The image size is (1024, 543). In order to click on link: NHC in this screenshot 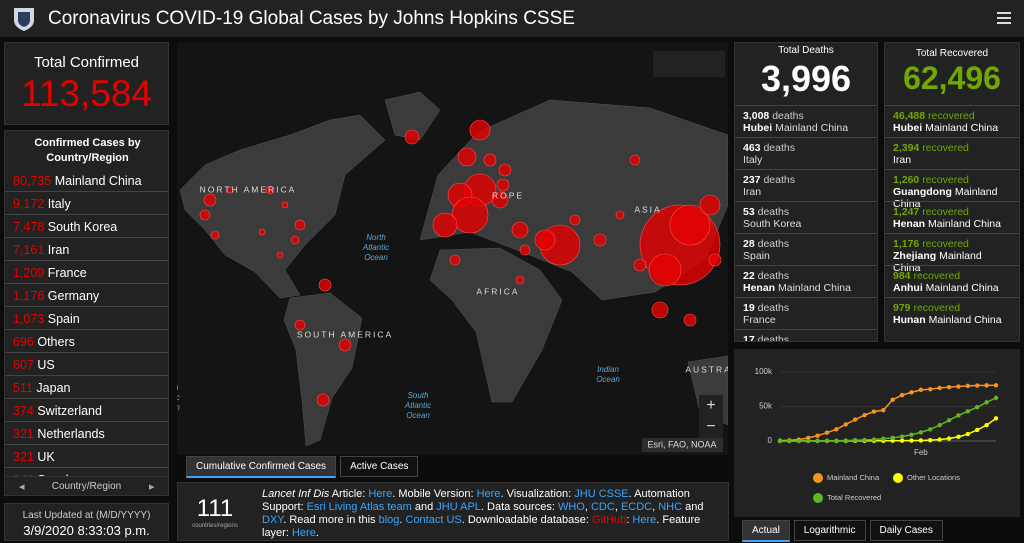, I will do `click(670, 507)`.